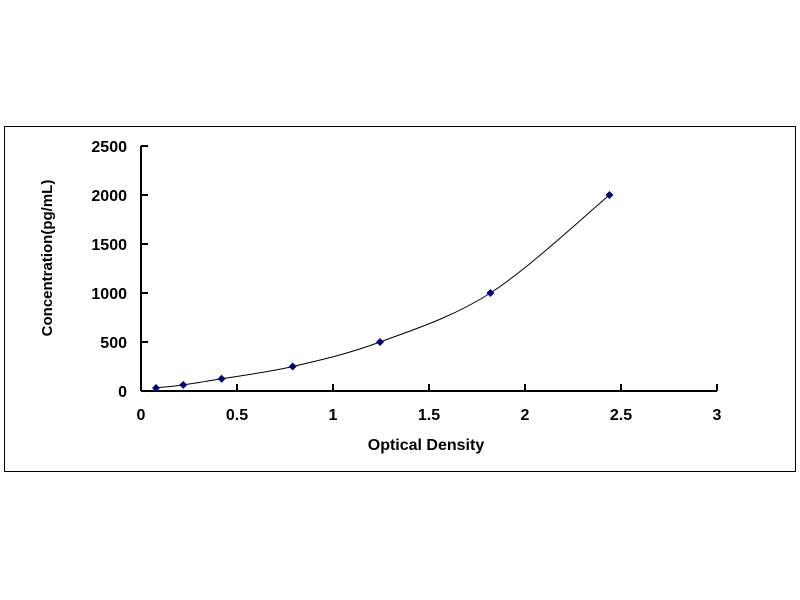 The width and height of the screenshot is (800, 600). What do you see at coordinates (429, 415) in the screenshot?
I see `x-tick-label: 1.5` at bounding box center [429, 415].